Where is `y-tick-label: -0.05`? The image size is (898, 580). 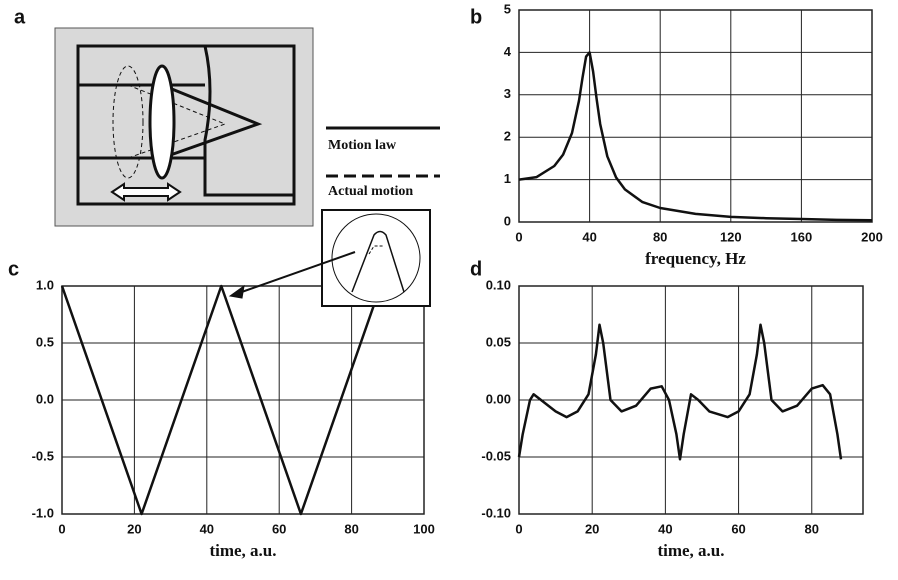
y-tick-label: -0.05 is located at coordinates (496, 455).